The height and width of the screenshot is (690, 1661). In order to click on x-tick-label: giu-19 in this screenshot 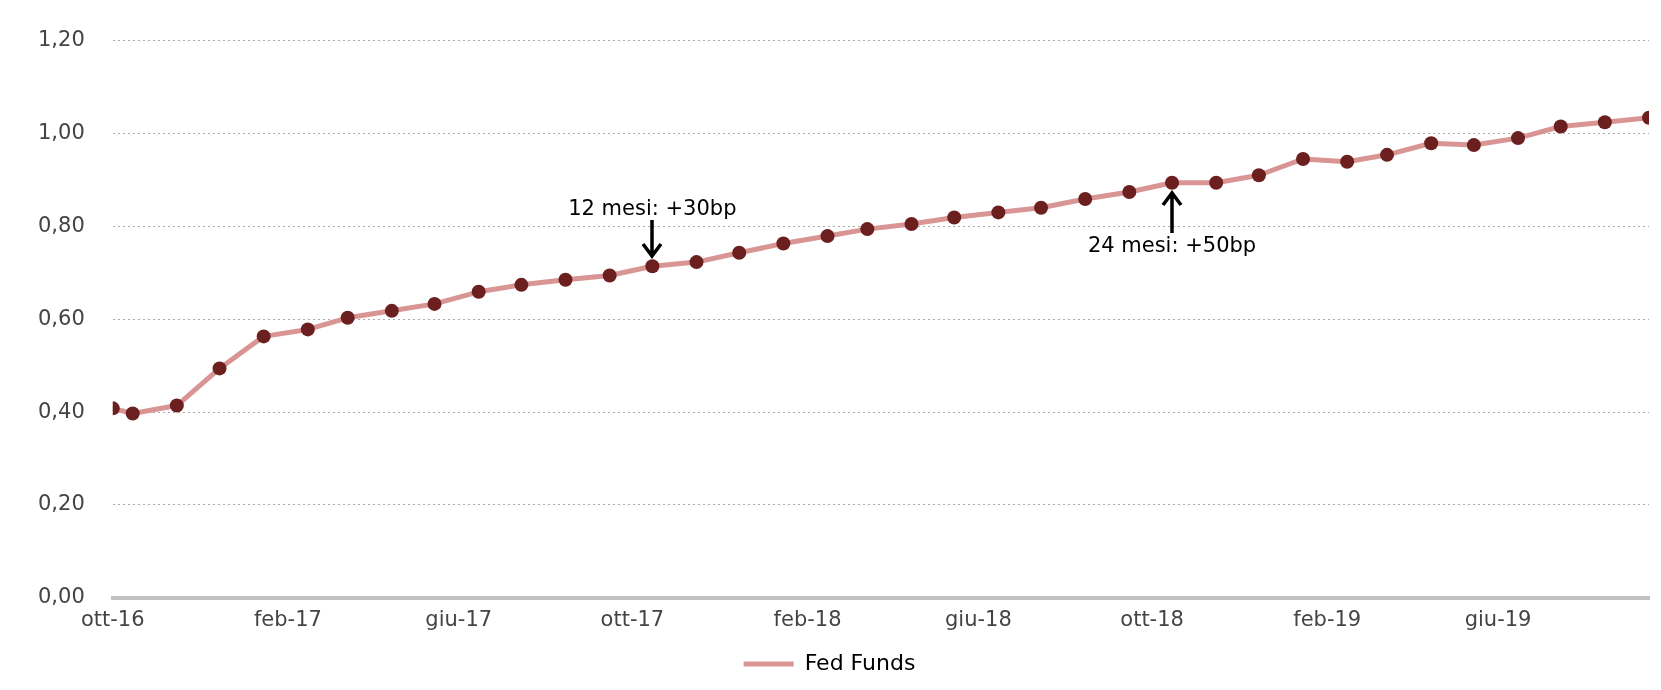, I will do `click(1498, 618)`.